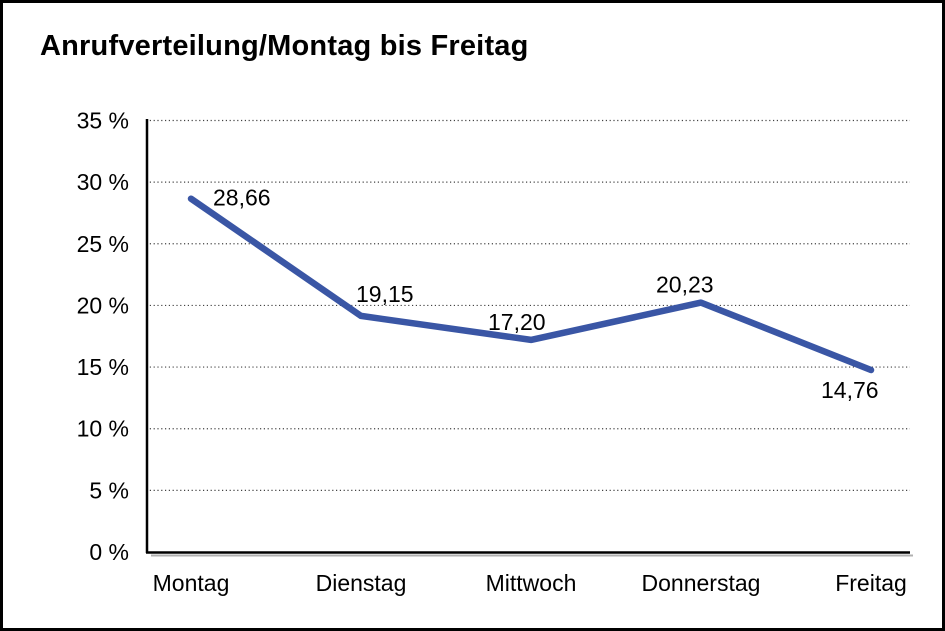 The width and height of the screenshot is (945, 631). What do you see at coordinates (103, 429) in the screenshot?
I see `y-tick-label: 10 %` at bounding box center [103, 429].